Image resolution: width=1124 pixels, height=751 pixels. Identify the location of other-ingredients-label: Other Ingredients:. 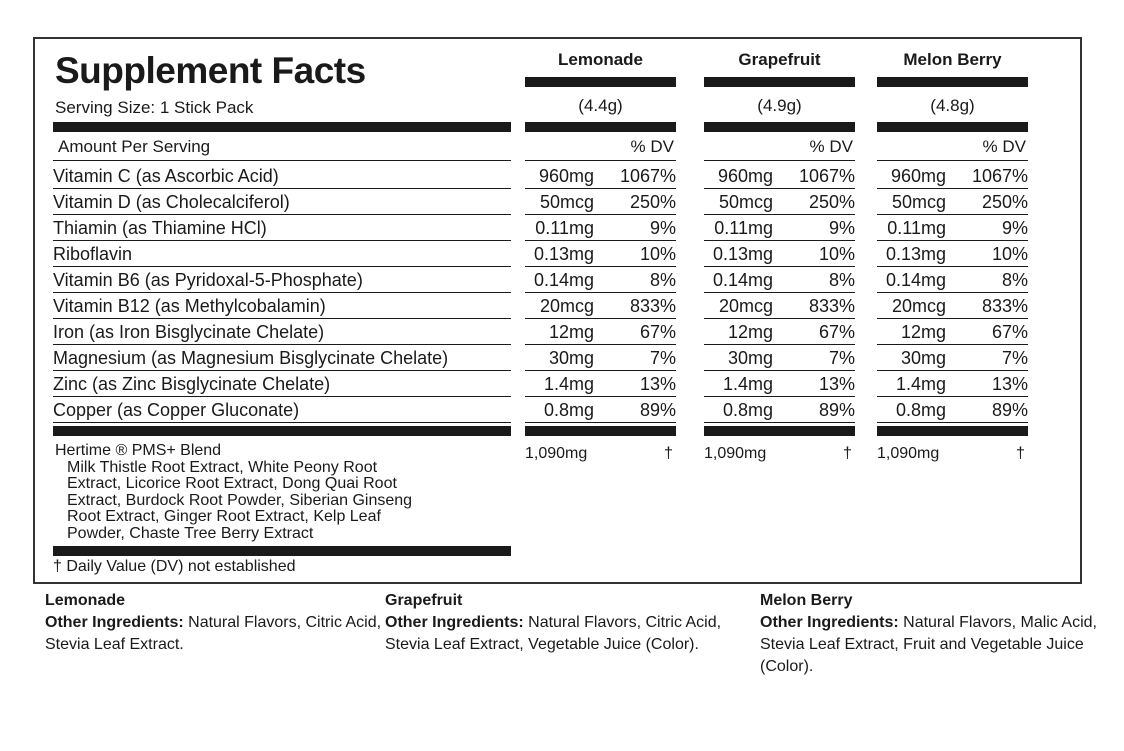
(114, 622).